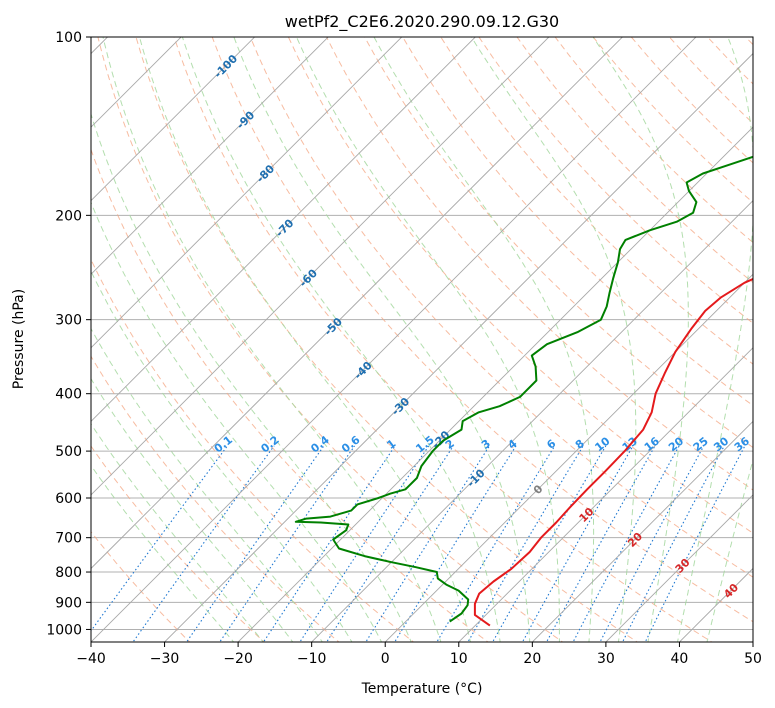  I want to click on x-tick-label: 0, so click(385, 659).